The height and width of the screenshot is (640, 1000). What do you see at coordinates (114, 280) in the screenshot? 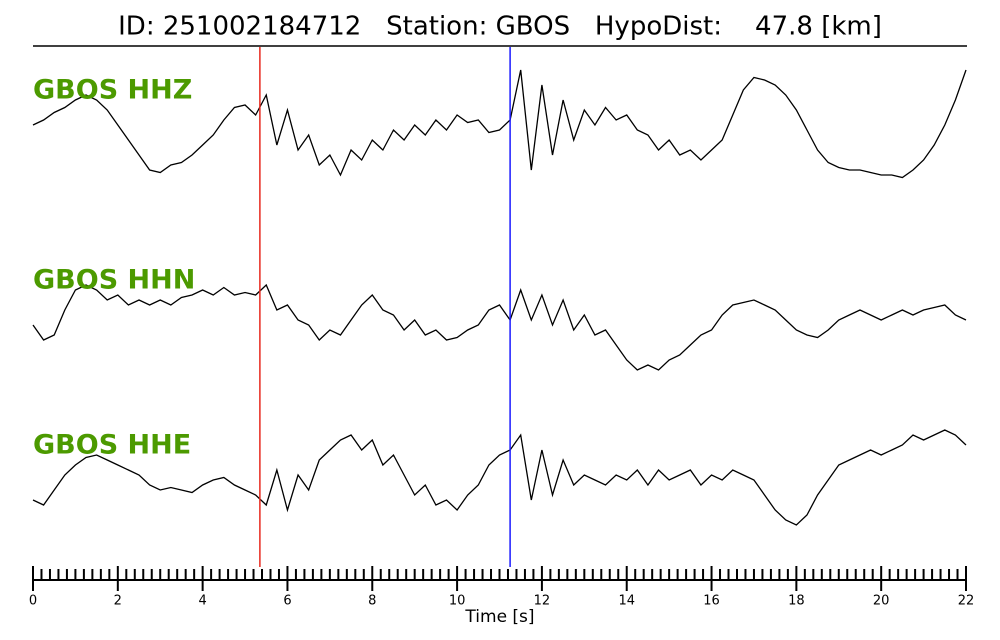
I see `trace-label: GBOS HHN` at bounding box center [114, 280].